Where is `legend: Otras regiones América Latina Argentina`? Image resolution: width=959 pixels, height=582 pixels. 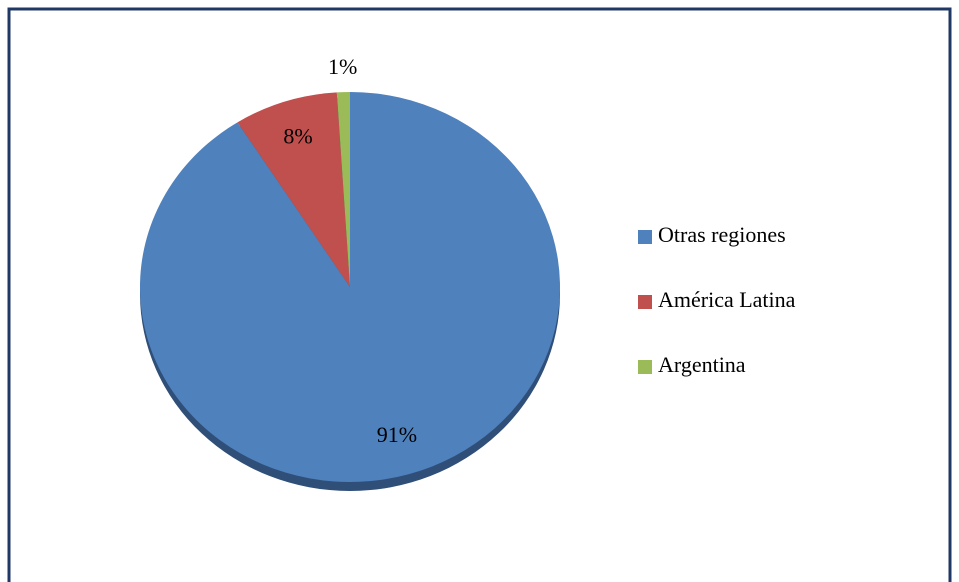
legend: Otras regiones América Latina Argentina is located at coordinates (717, 299).